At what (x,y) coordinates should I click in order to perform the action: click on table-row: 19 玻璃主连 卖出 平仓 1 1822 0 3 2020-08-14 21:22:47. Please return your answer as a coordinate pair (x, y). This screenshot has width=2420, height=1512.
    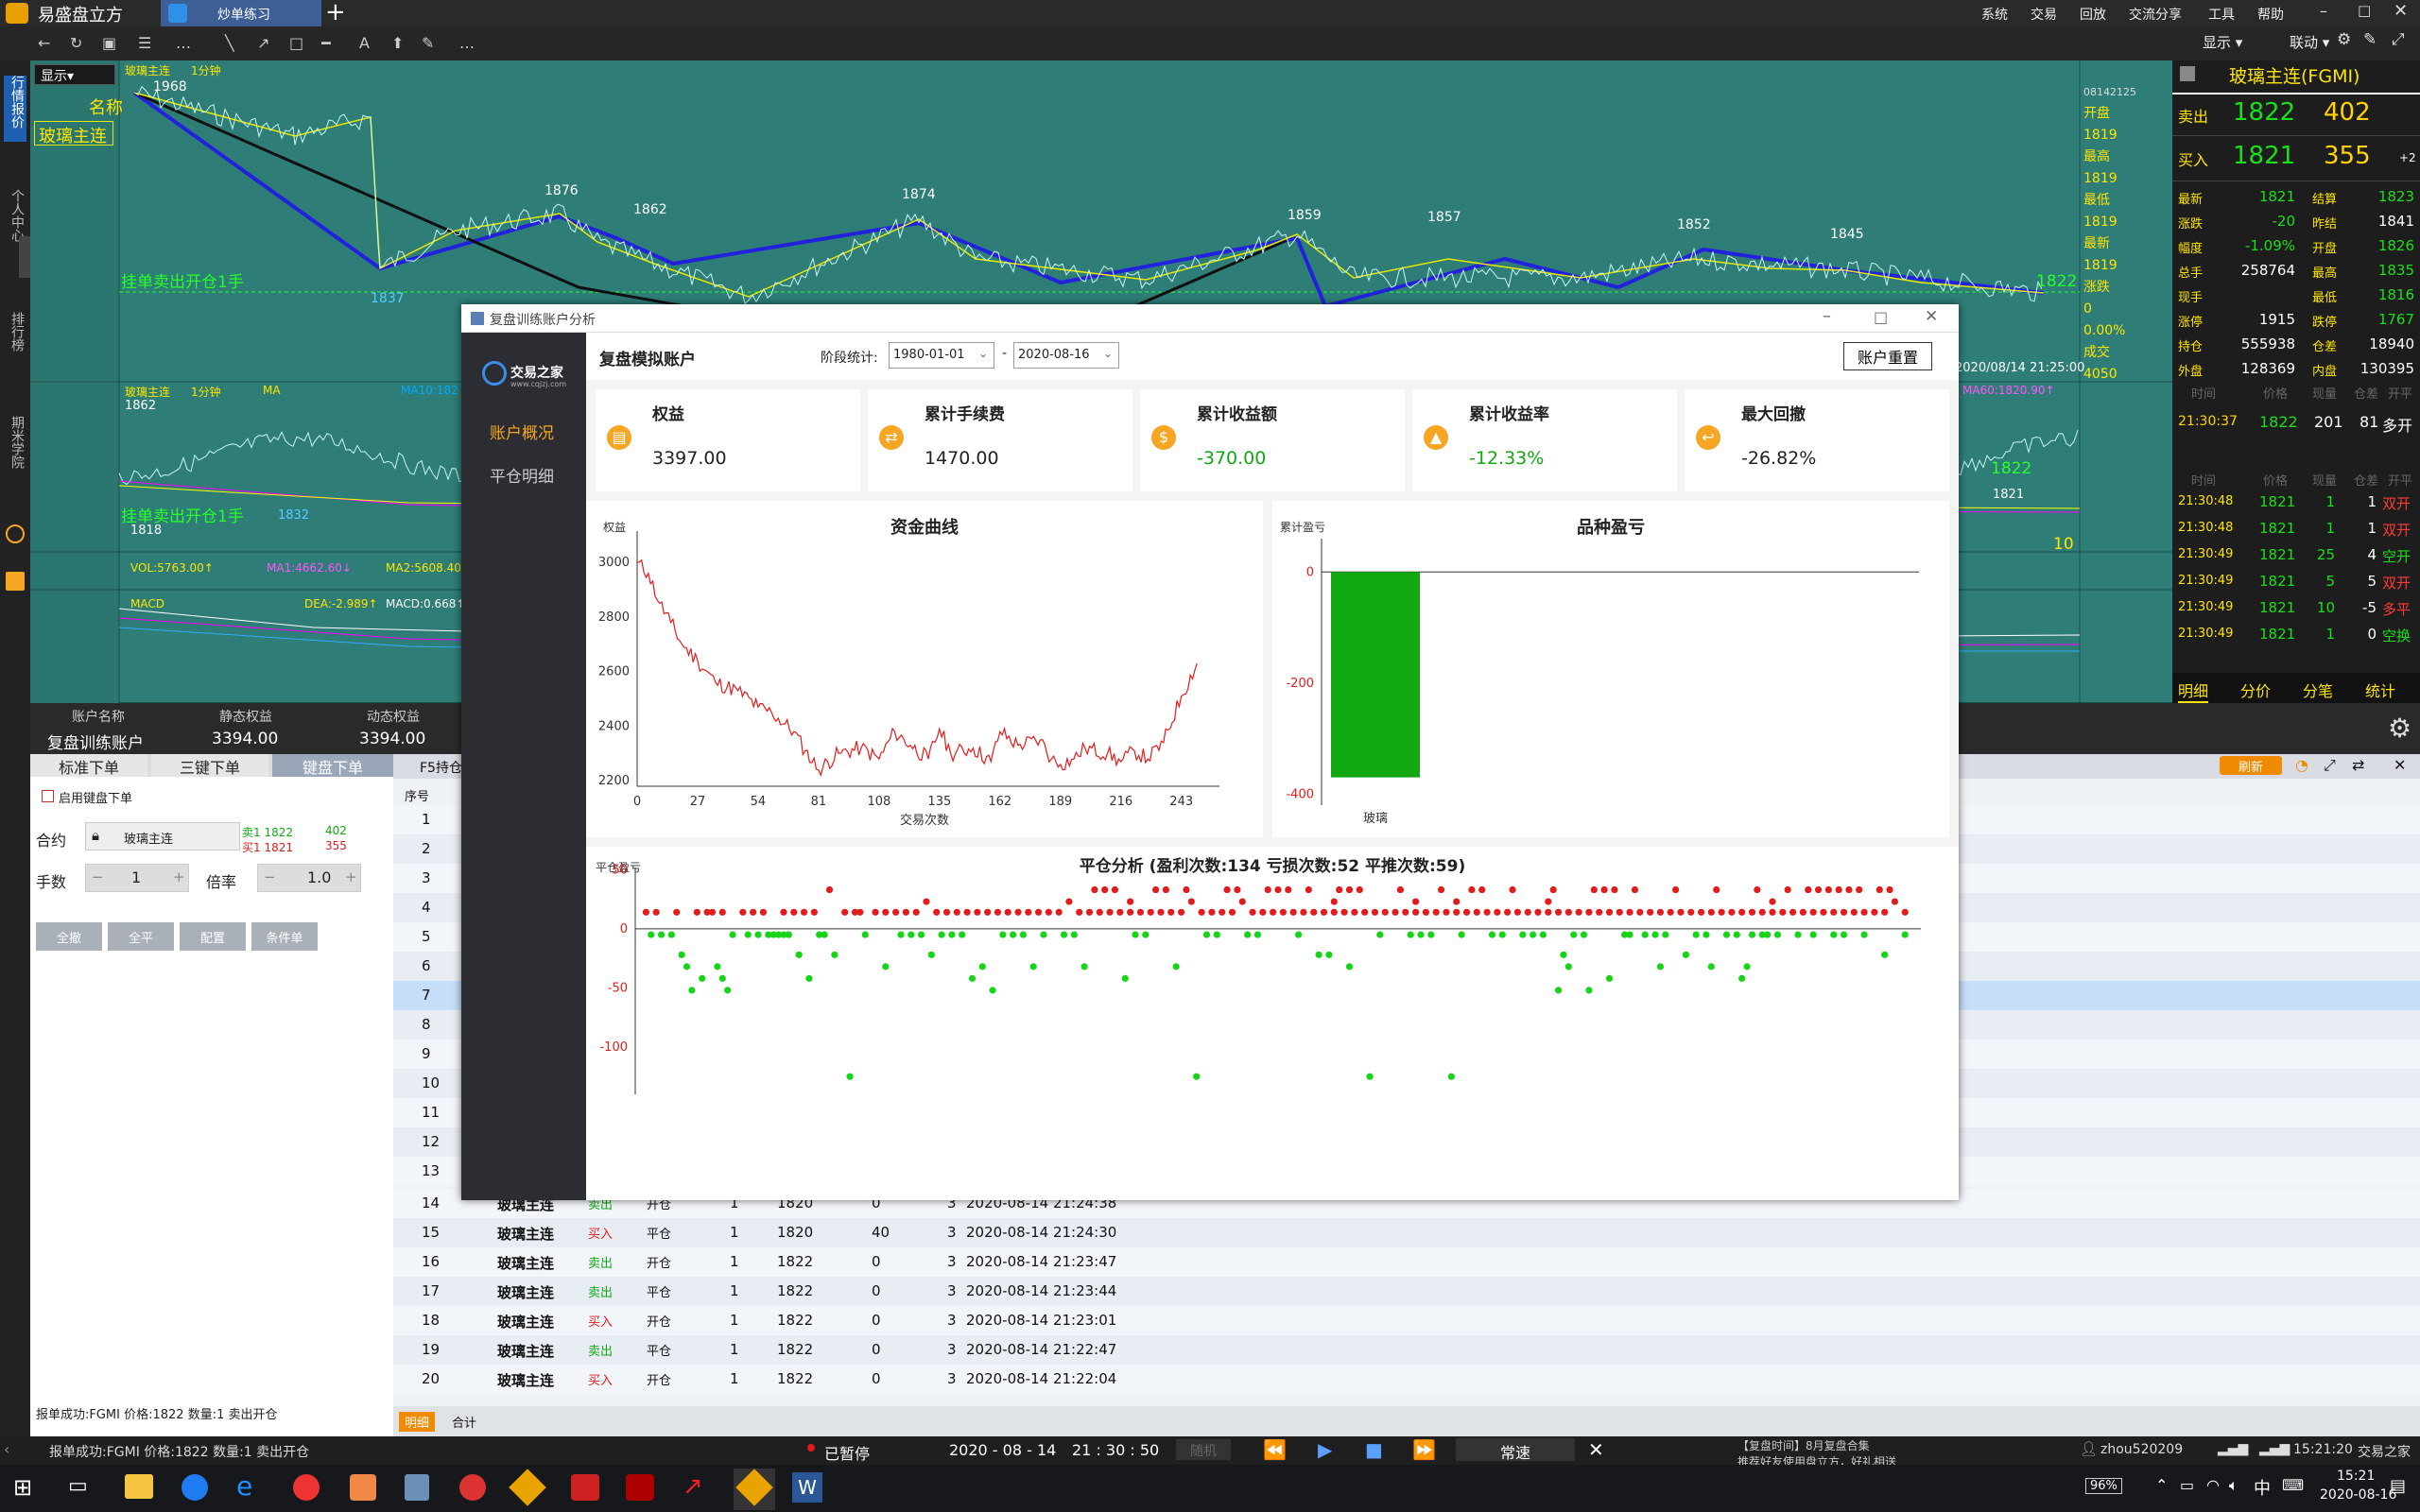
    Looking at the image, I should click on (1406, 1350).